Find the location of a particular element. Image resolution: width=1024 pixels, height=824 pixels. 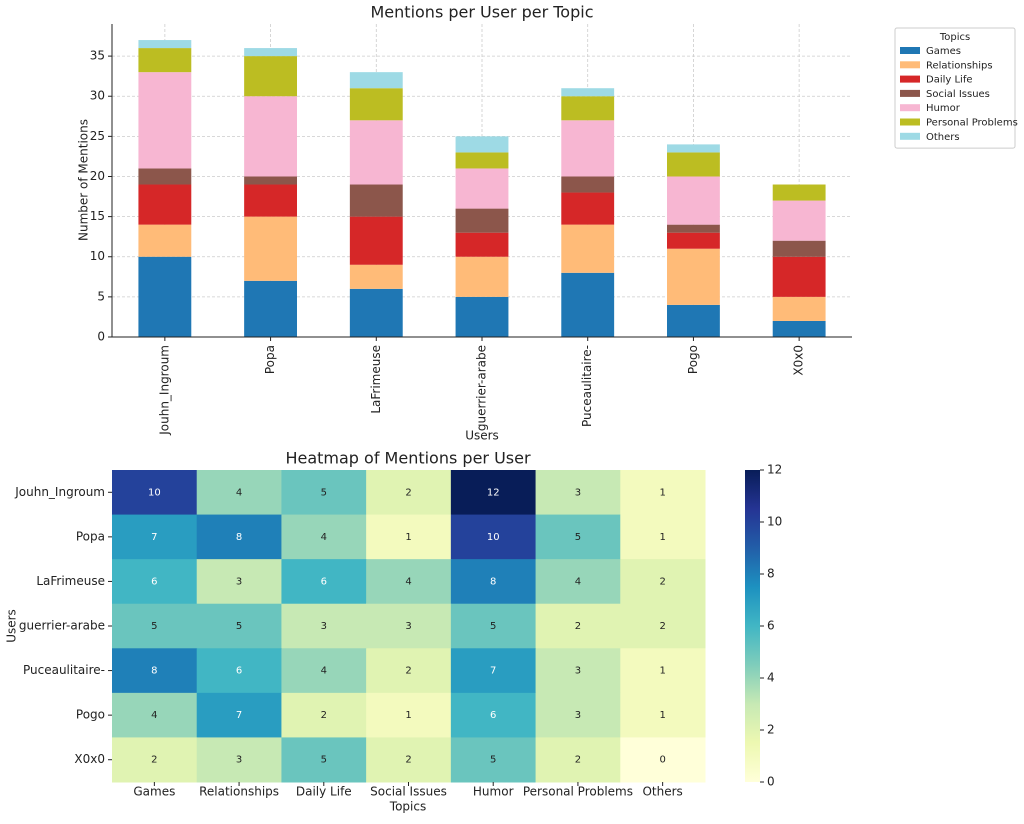

x-tick-label: Relationships is located at coordinates (239, 792).